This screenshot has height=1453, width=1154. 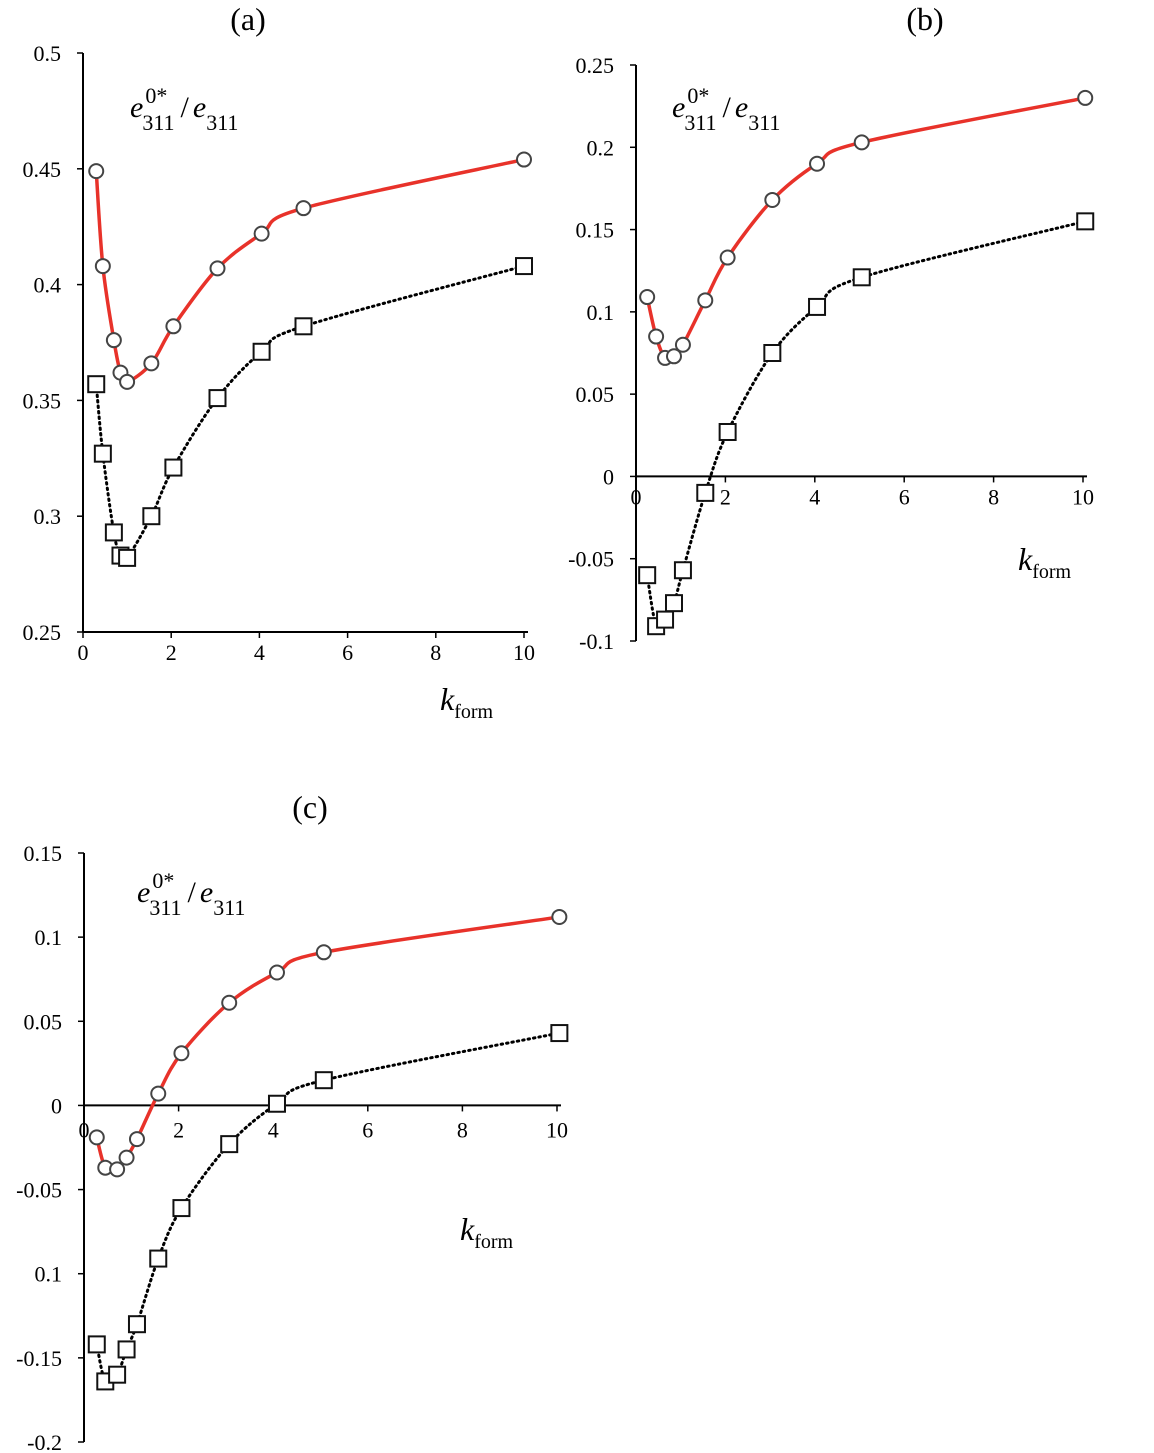 I want to click on y-tick-label: 0.25, so click(x=595, y=65).